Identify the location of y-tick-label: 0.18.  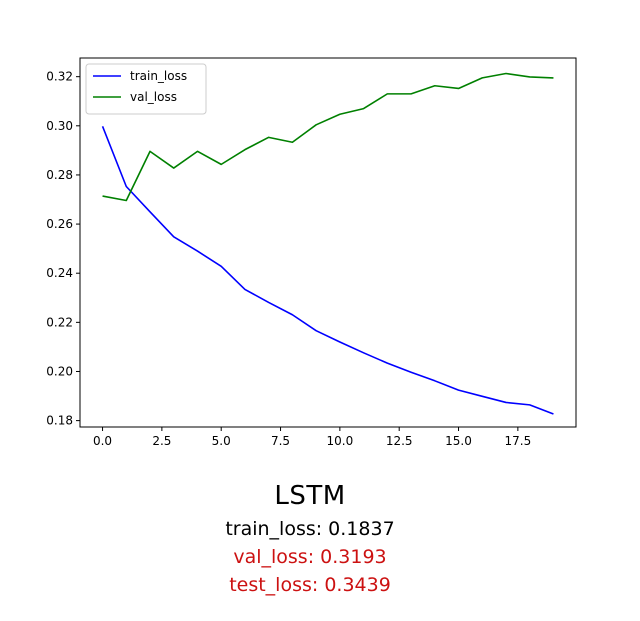
(59, 421).